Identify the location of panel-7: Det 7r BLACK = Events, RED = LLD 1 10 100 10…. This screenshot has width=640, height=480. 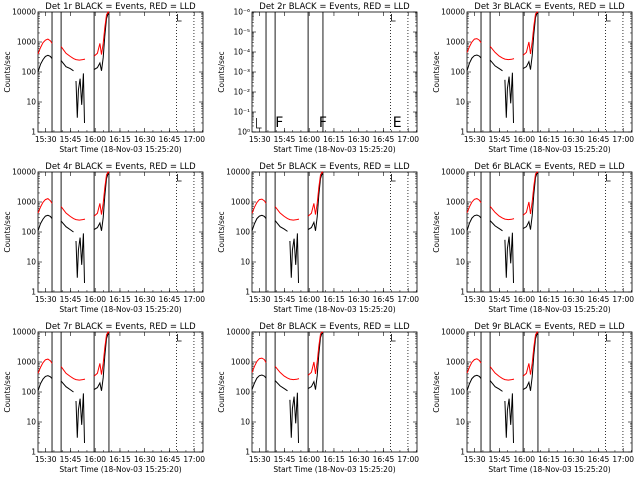
(104, 398).